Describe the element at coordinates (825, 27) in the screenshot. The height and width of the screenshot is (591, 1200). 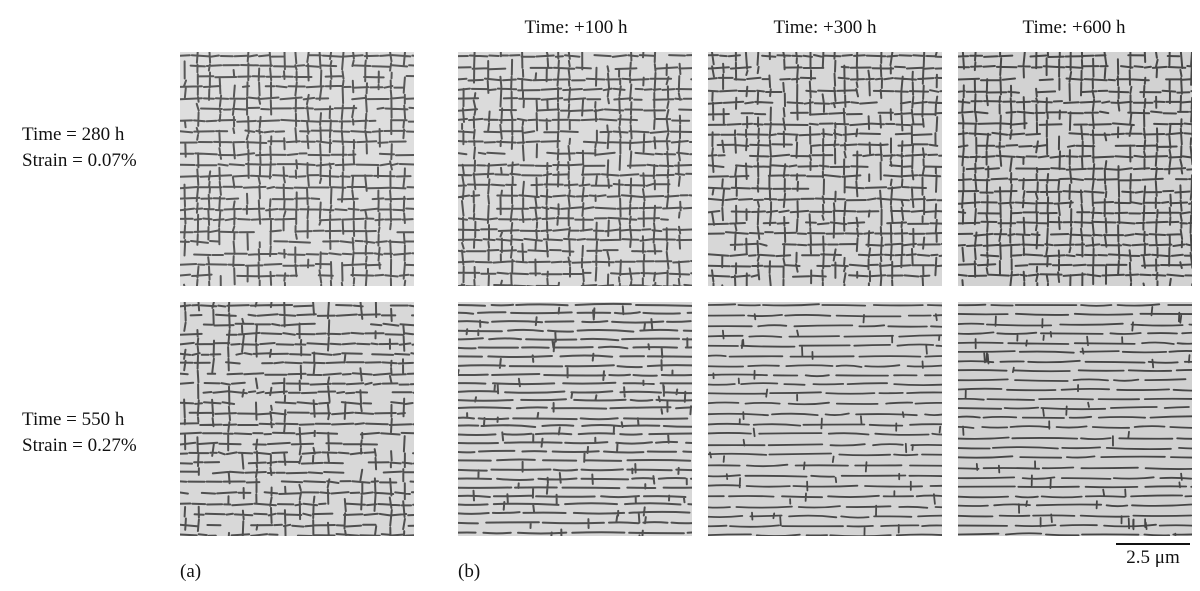
I see `column-heading-300h: Time: +300 h` at that location.